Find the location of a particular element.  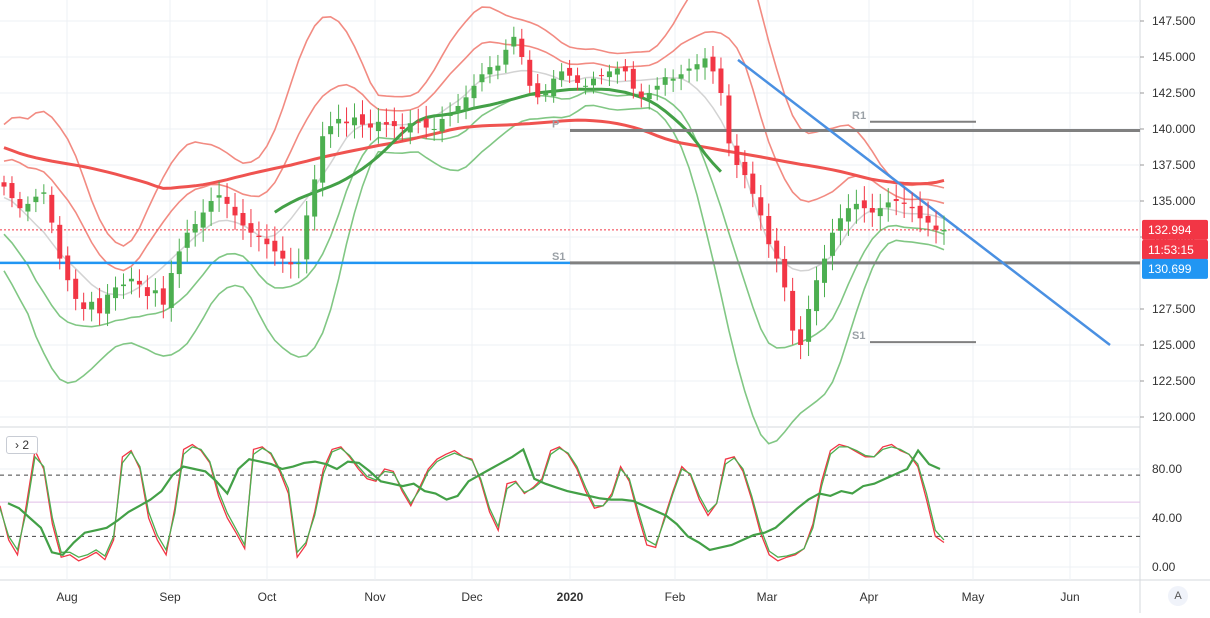

trendline is located at coordinates (924, 202).